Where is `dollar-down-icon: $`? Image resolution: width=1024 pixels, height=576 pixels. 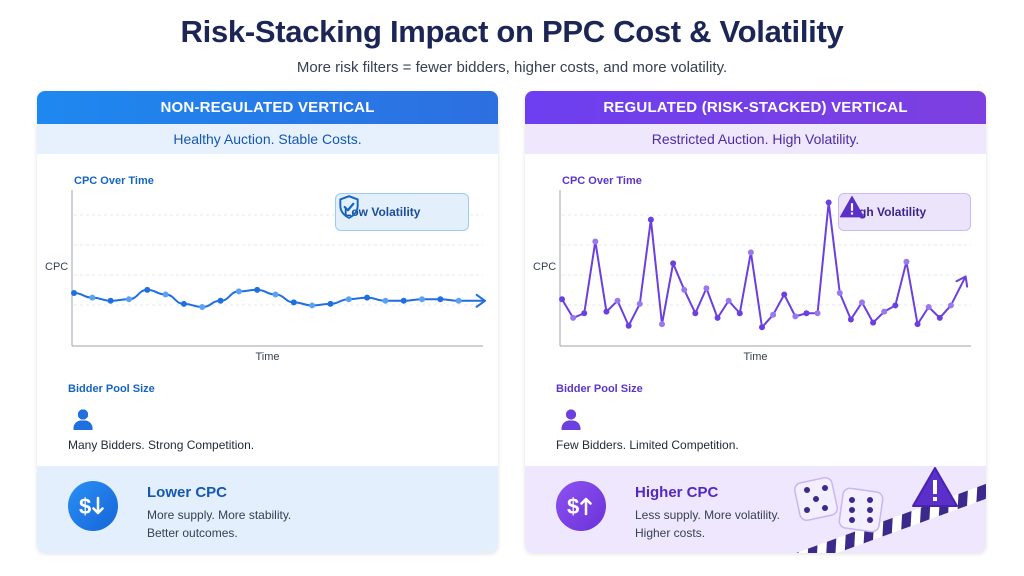 dollar-down-icon: $ is located at coordinates (93, 506).